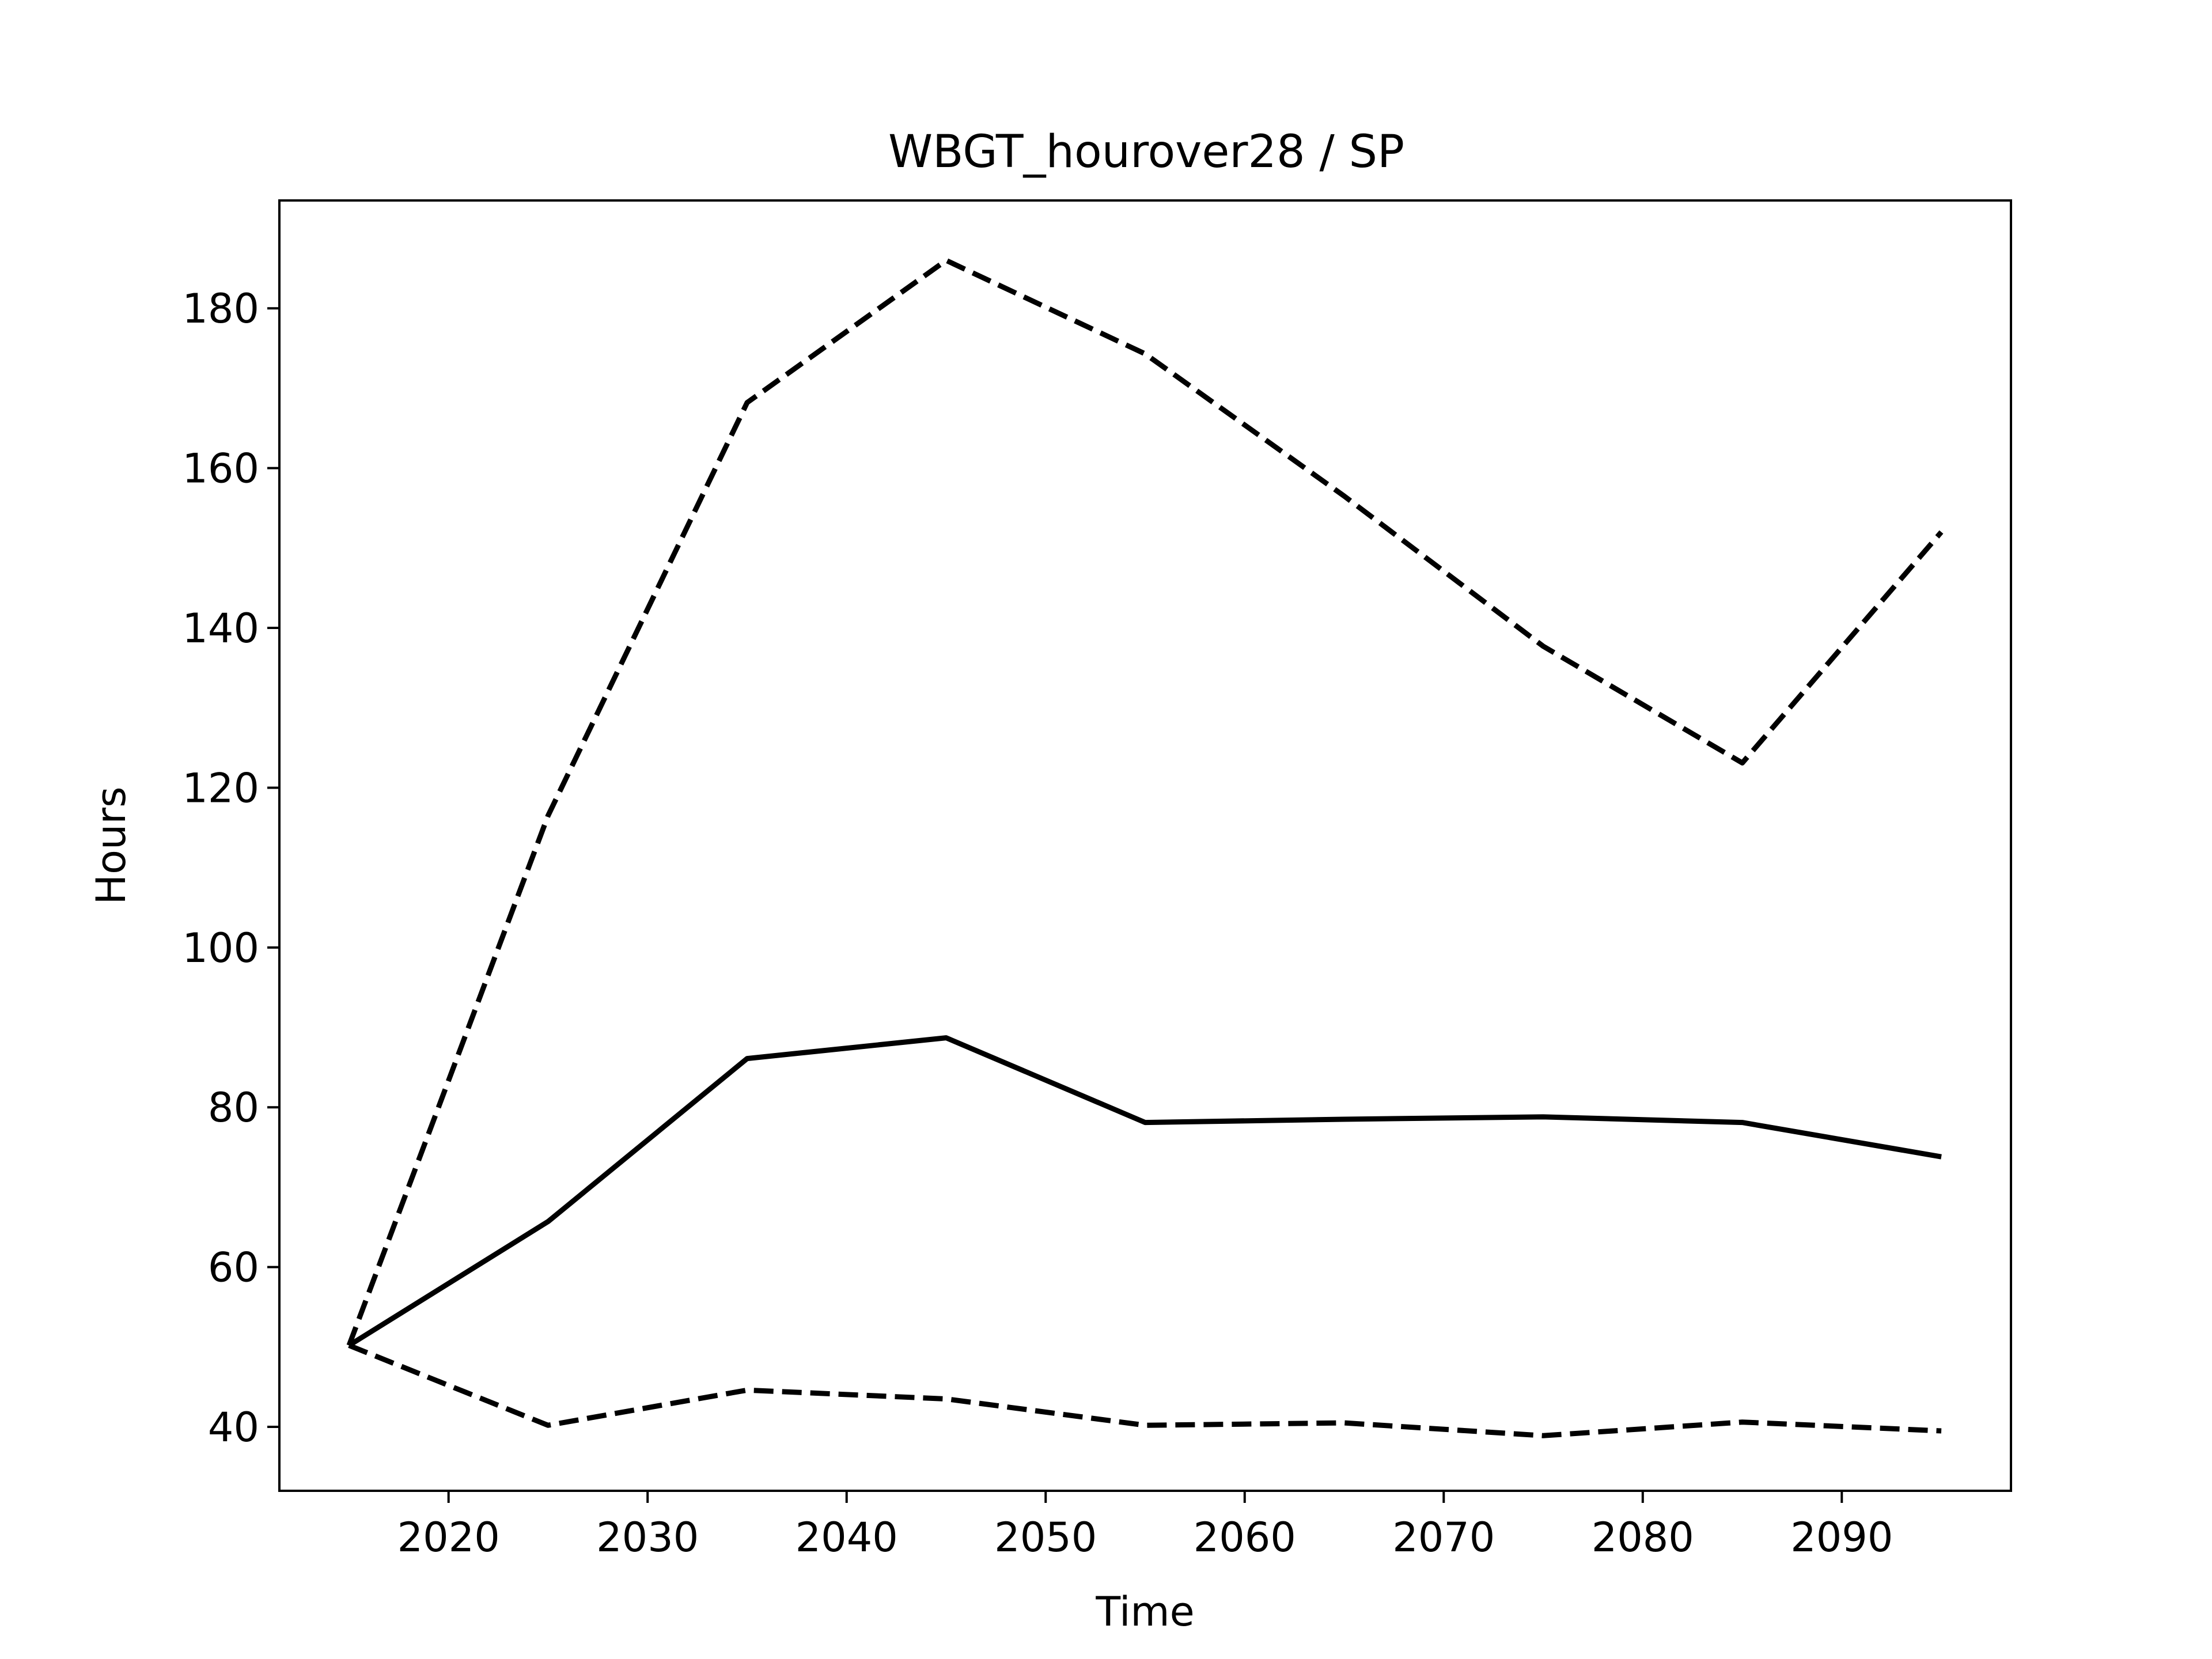 Image resolution: width=2212 pixels, height=1659 pixels. I want to click on y-tick-label: 80, so click(233, 1107).